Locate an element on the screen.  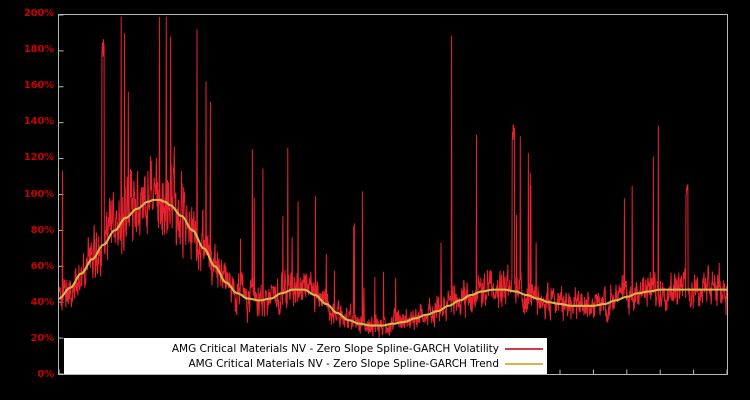
y-tick-label-0: 0% is located at coordinates (45, 374).